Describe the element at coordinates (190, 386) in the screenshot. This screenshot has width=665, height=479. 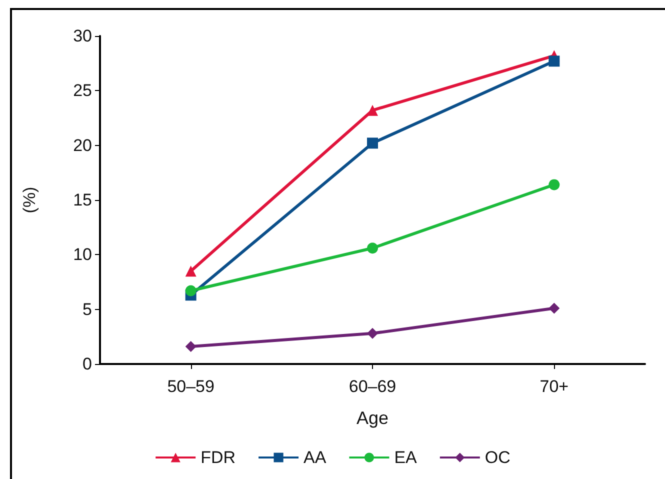
I see `x-tick-label: 50–59` at that location.